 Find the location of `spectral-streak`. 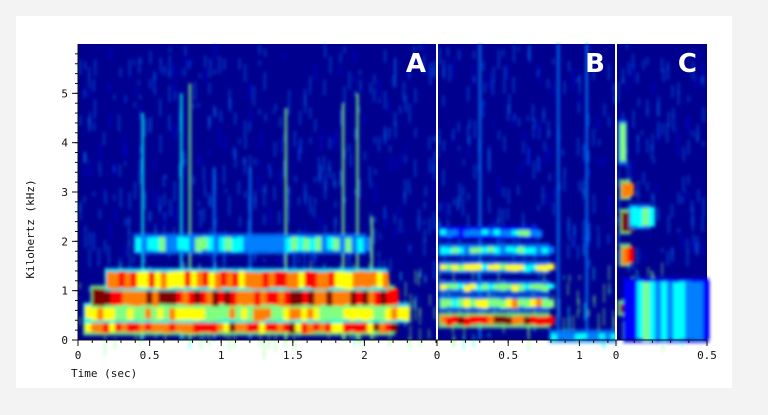

spectral-streak is located at coordinates (286, 224).